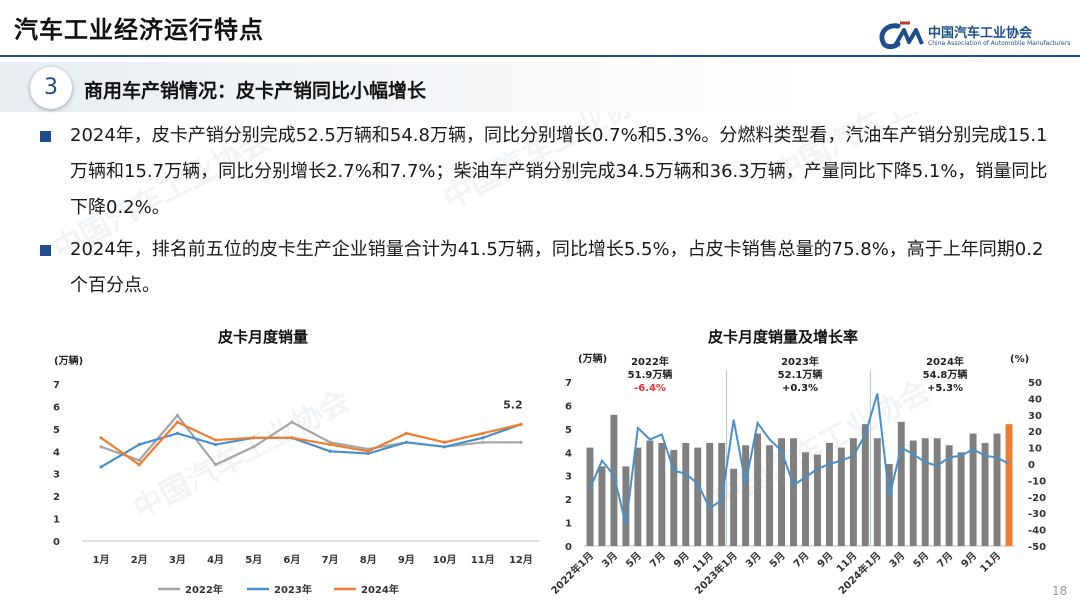 The image size is (1080, 608). I want to click on year-annotation-growth: +5.3%, so click(945, 388).